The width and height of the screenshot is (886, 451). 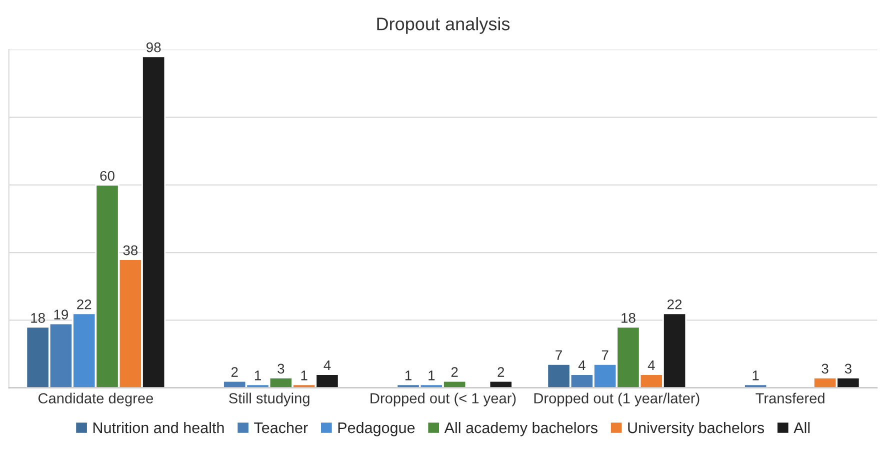 I want to click on x-tick-label: Candidate degree, so click(x=96, y=399).